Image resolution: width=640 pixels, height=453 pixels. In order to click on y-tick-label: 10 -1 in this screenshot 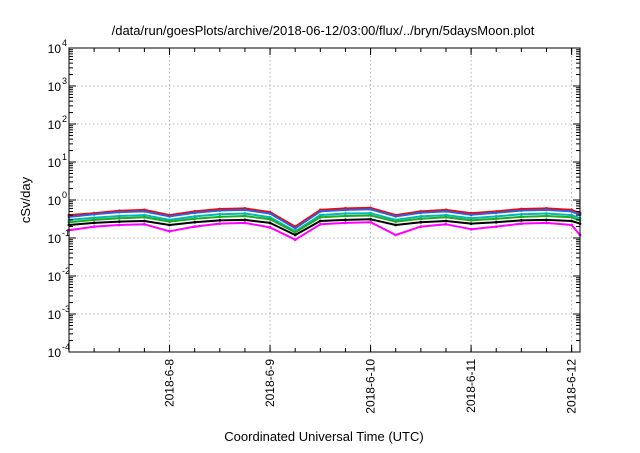, I will do `click(59, 237)`.